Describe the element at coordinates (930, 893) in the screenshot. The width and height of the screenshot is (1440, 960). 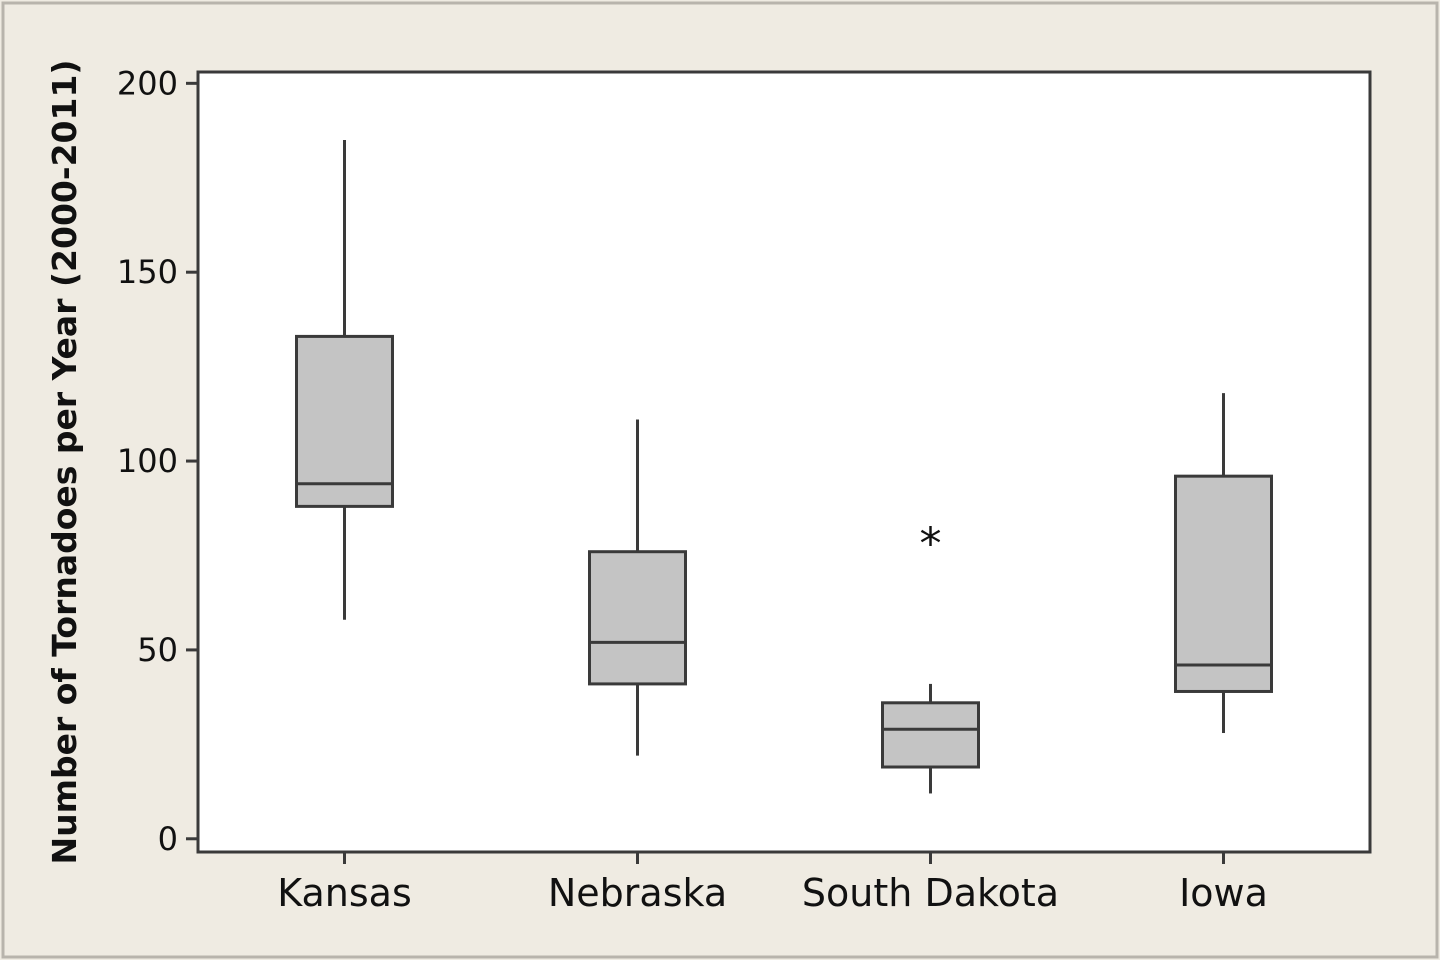
I see `x-tick-label: South Dakota` at that location.